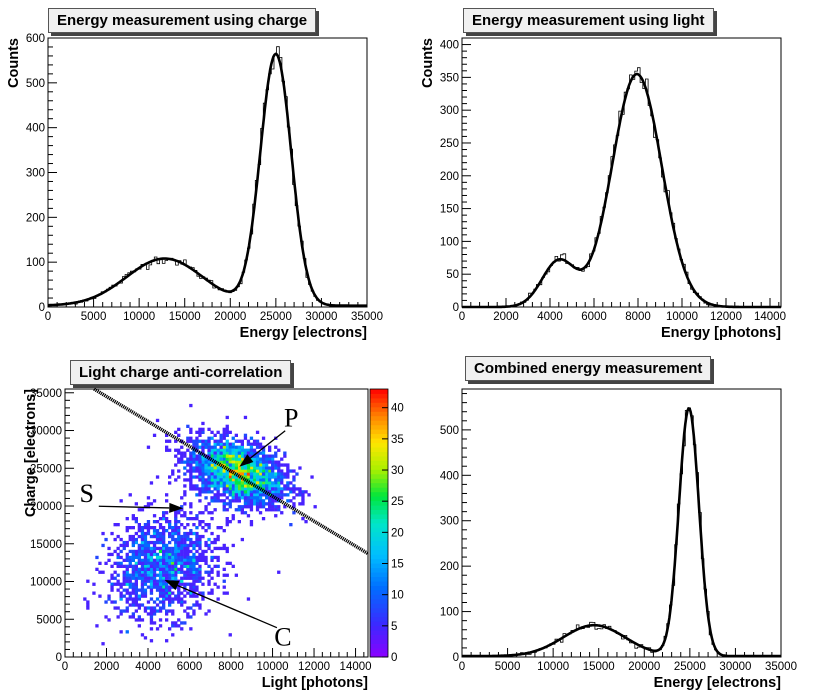 The height and width of the screenshot is (698, 830). I want to click on annotation-s: S, so click(87, 493).